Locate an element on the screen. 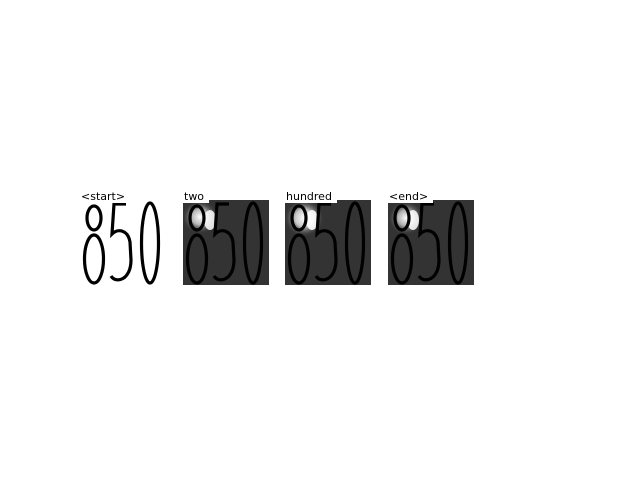  panel-start: <start> is located at coordinates (121, 237).